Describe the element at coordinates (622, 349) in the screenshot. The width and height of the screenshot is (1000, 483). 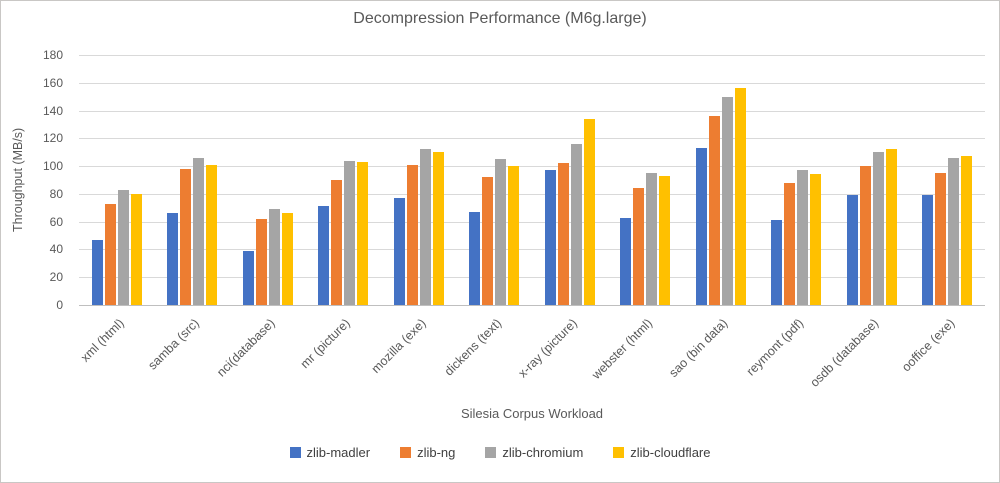
I see `x-tick-label: webster (html)` at that location.